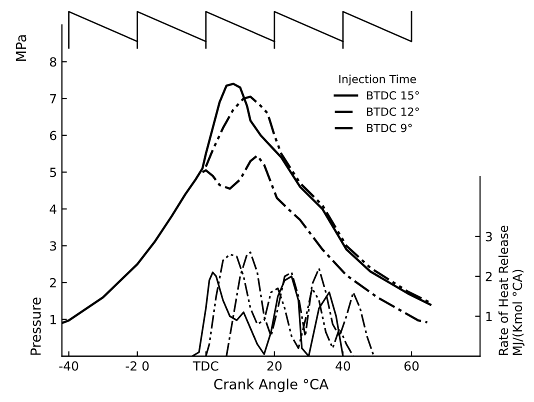 This screenshot has width=534, height=402. I want to click on x-tick-label: 60, so click(411, 366).